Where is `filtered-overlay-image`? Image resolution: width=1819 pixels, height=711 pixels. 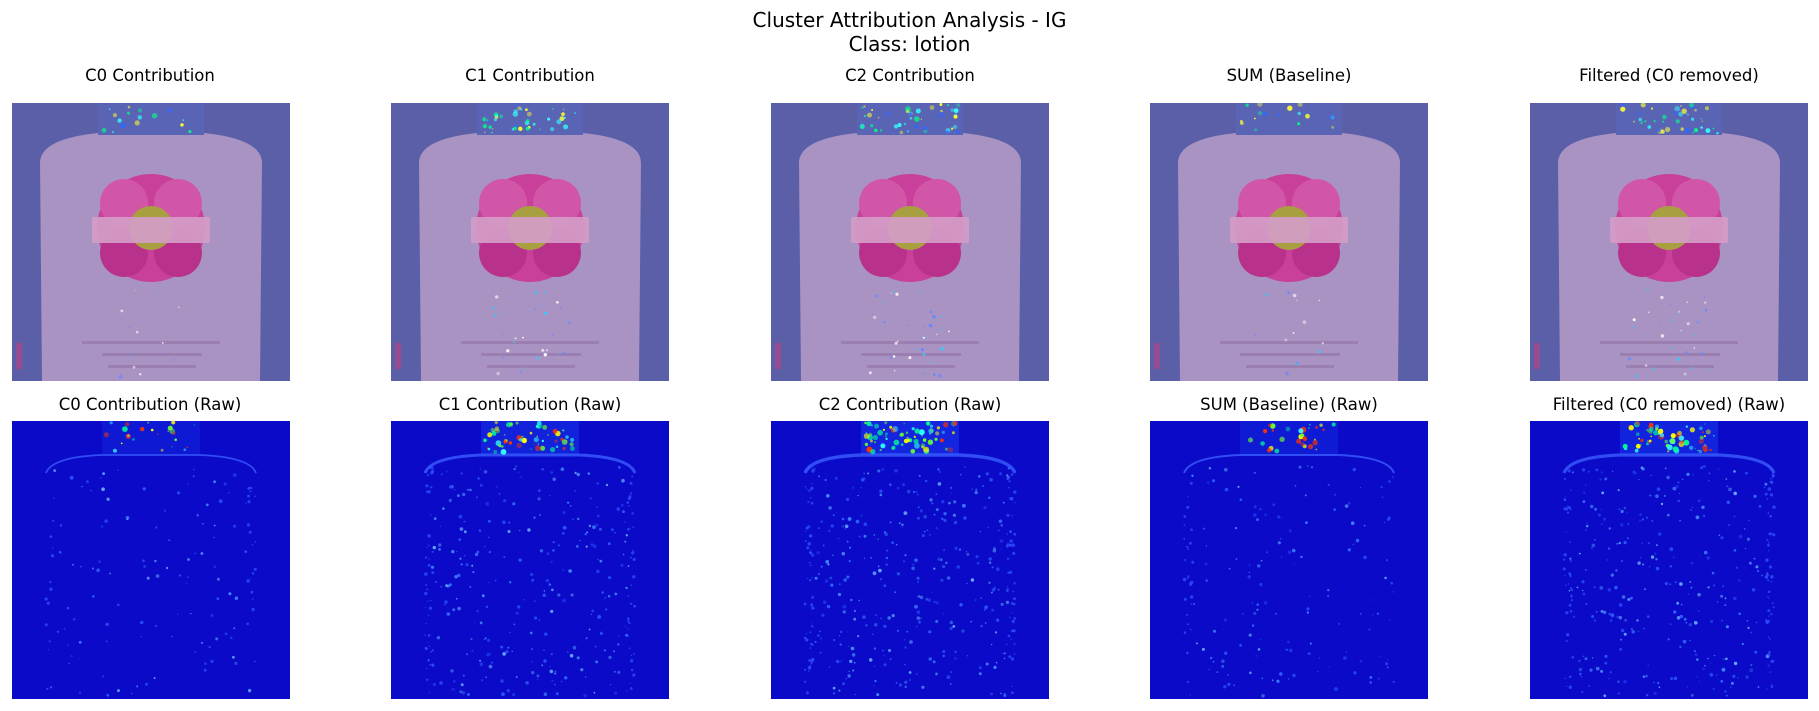
filtered-overlay-image is located at coordinates (1669, 242).